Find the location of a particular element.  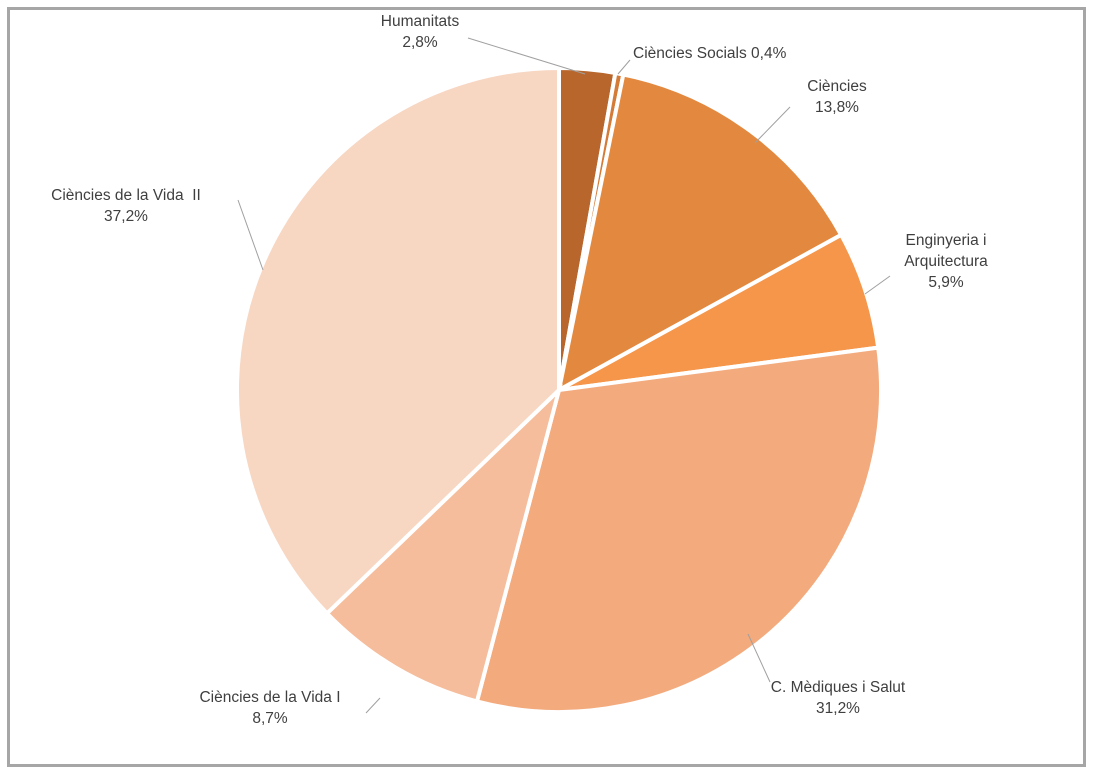

slice-value: 5,9% is located at coordinates (946, 282).